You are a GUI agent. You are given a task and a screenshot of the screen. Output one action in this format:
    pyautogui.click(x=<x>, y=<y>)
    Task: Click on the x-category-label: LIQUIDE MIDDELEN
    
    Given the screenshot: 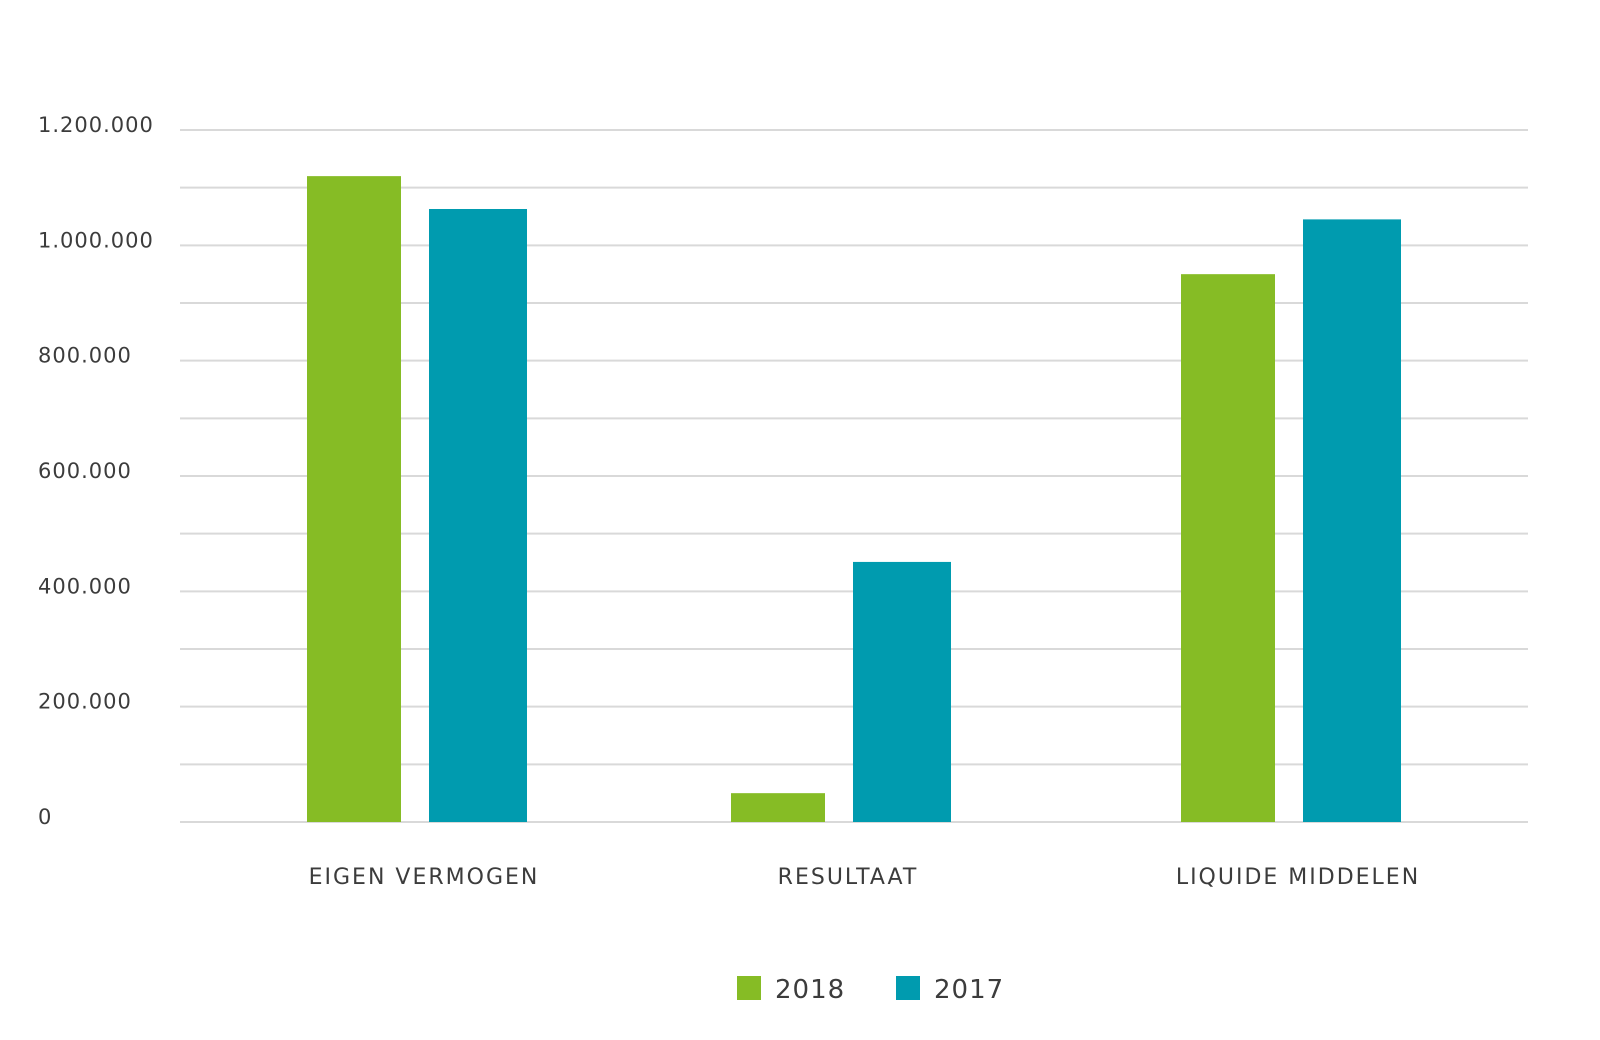 What is the action you would take?
    pyautogui.click(x=1298, y=877)
    